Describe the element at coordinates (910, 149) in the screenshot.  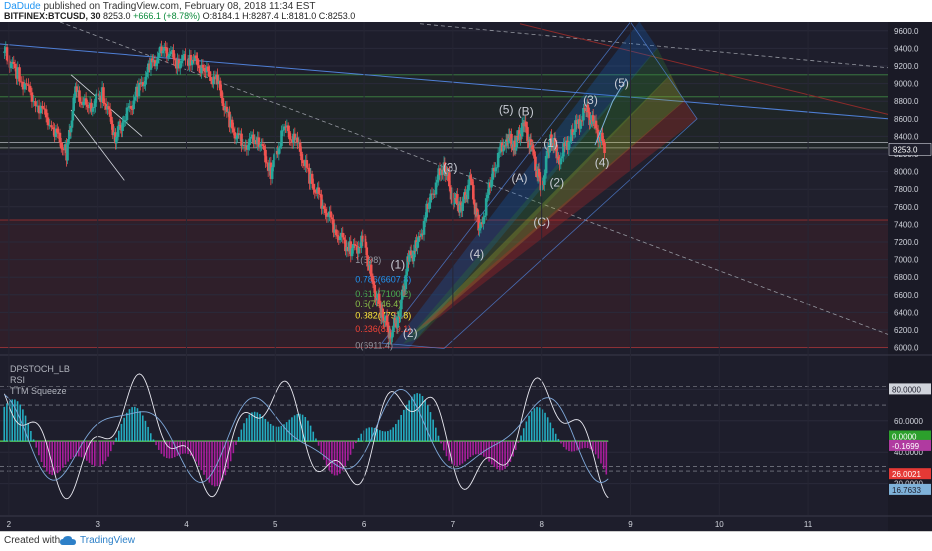
I see `last-price-marker` at that location.